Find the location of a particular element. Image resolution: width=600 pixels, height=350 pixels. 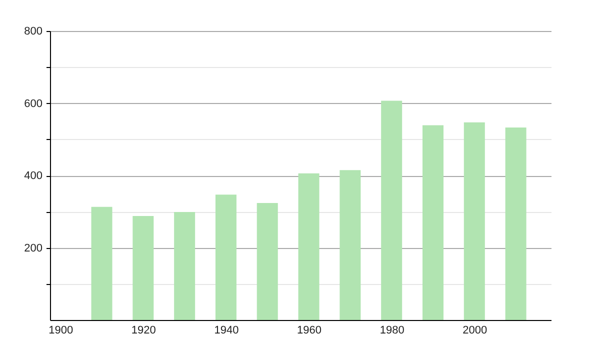

x-tick-label: 1900 is located at coordinates (61, 330).